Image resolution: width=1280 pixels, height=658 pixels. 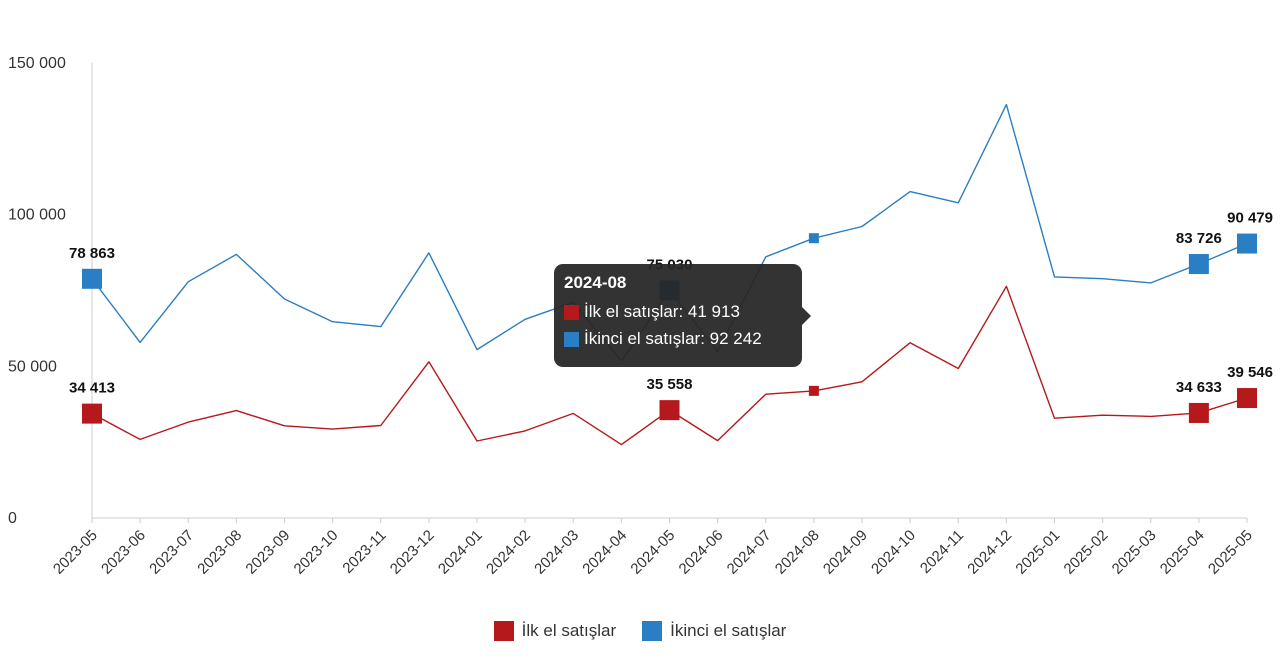 What do you see at coordinates (797, 552) in the screenshot?
I see `x-tick-label: 2024-08` at bounding box center [797, 552].